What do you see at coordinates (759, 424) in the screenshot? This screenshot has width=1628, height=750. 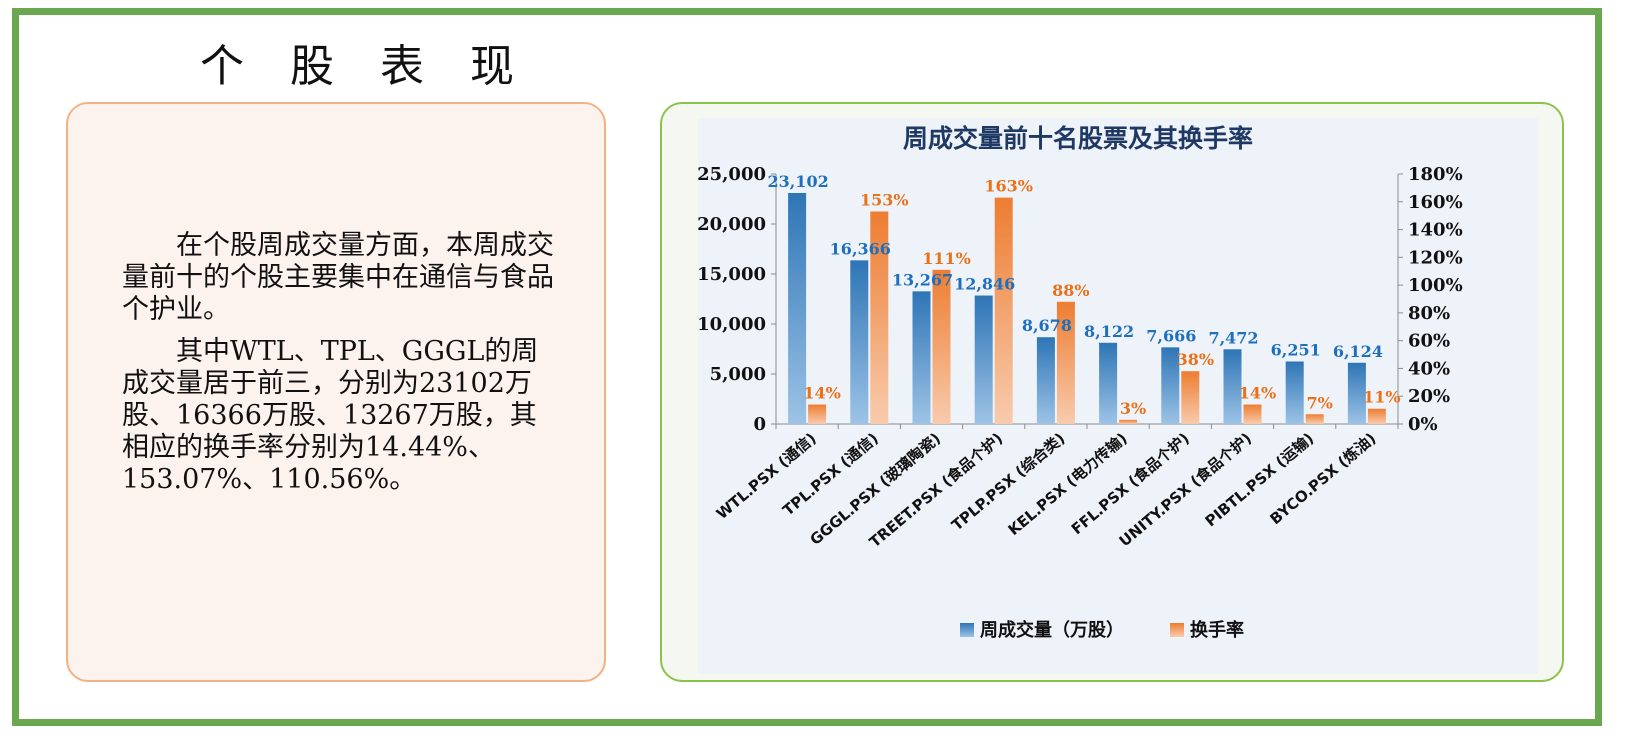 I see `y-left-tick-label: 0` at bounding box center [759, 424].